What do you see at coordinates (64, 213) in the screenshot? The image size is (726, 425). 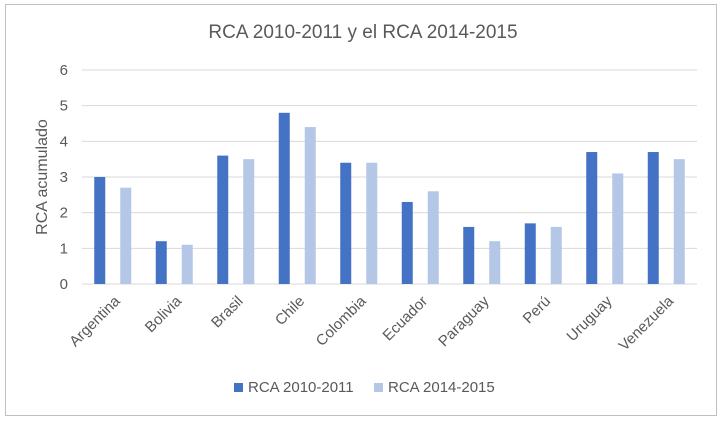 I see `y-tick-label: 2` at bounding box center [64, 213].